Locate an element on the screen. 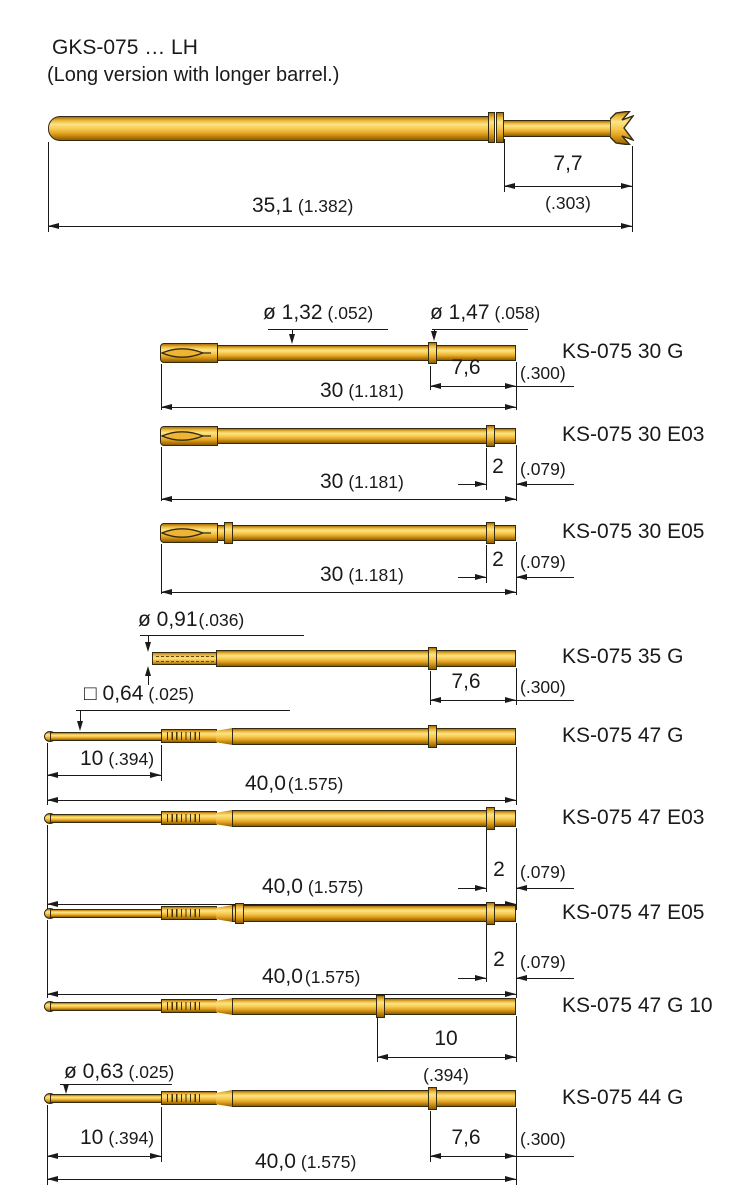  callout-d091-in: (.036) is located at coordinates (221, 620).